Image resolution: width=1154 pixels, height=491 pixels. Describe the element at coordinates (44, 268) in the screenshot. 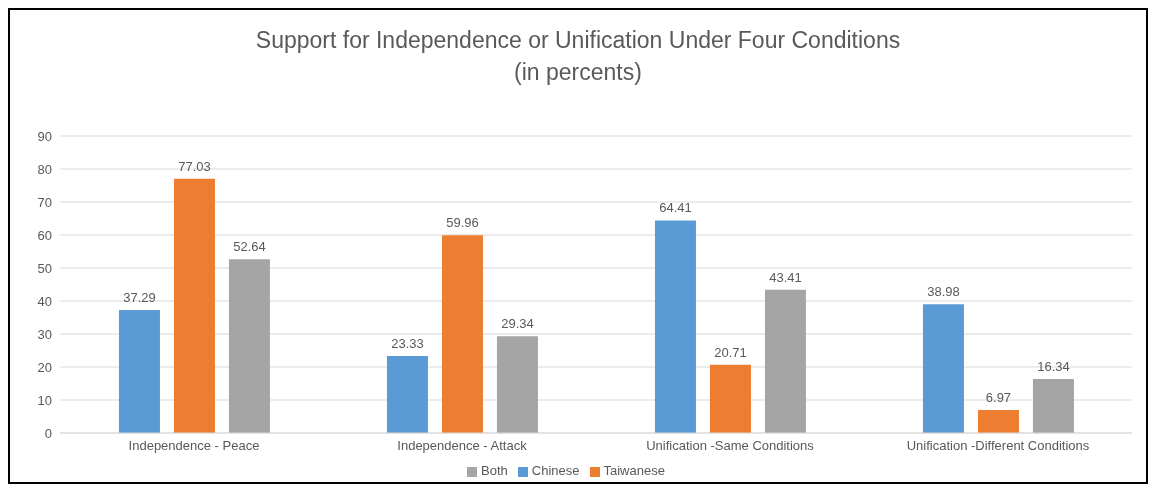

I see `y-tick-label: 50` at that location.